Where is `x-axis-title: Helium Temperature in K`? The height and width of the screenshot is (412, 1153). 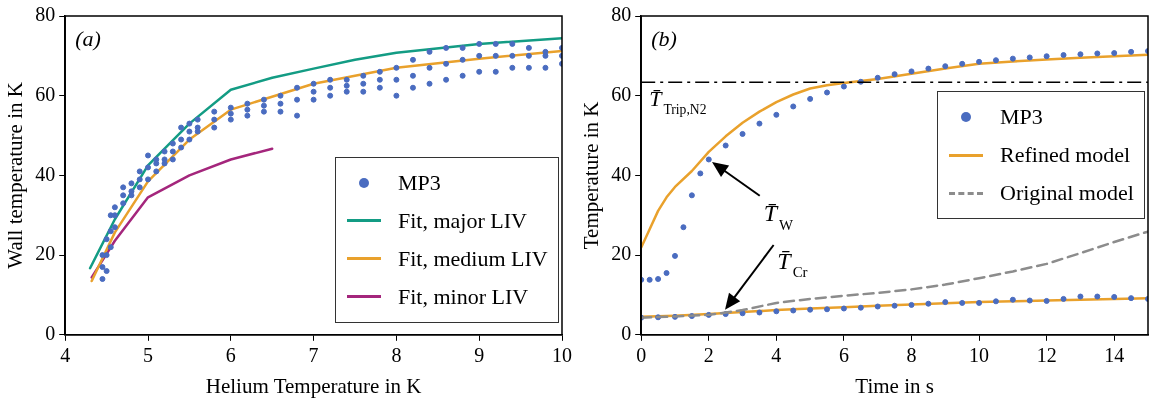
x-axis-title: Helium Temperature in K is located at coordinates (313, 385).